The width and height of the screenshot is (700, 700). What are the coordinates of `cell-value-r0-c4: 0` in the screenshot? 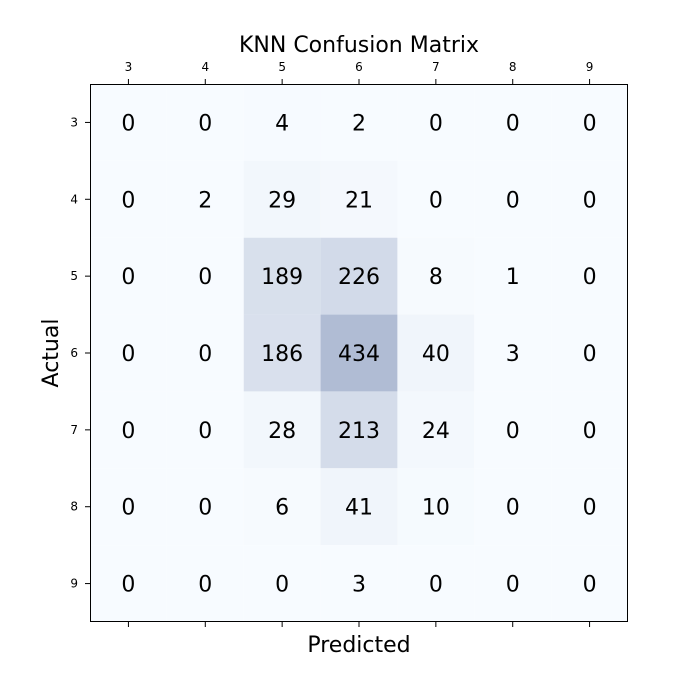 It's located at (436, 123).